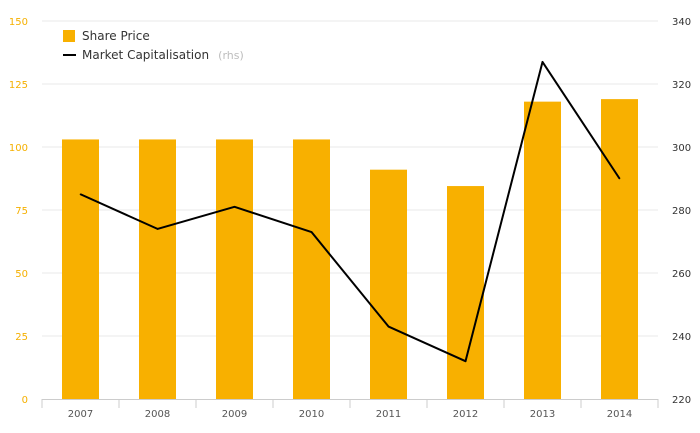 This screenshot has width=700, height=433. What do you see at coordinates (116, 36) in the screenshot?
I see `legend-label-share-price: Share Price` at bounding box center [116, 36].